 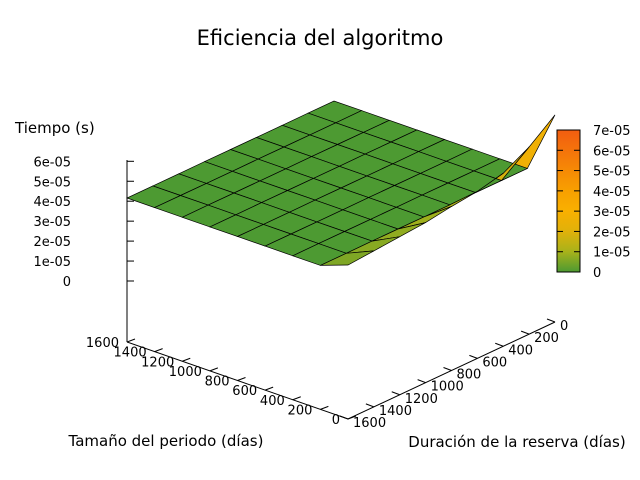 What do you see at coordinates (546, 338) in the screenshot?
I see `y-tick-label: 200` at bounding box center [546, 338].